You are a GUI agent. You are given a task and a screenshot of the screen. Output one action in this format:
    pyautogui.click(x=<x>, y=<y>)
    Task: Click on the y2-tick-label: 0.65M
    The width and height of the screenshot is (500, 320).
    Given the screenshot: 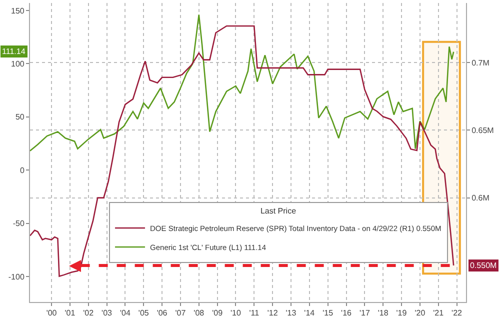 What is the action you would take?
    pyautogui.click(x=483, y=130)
    